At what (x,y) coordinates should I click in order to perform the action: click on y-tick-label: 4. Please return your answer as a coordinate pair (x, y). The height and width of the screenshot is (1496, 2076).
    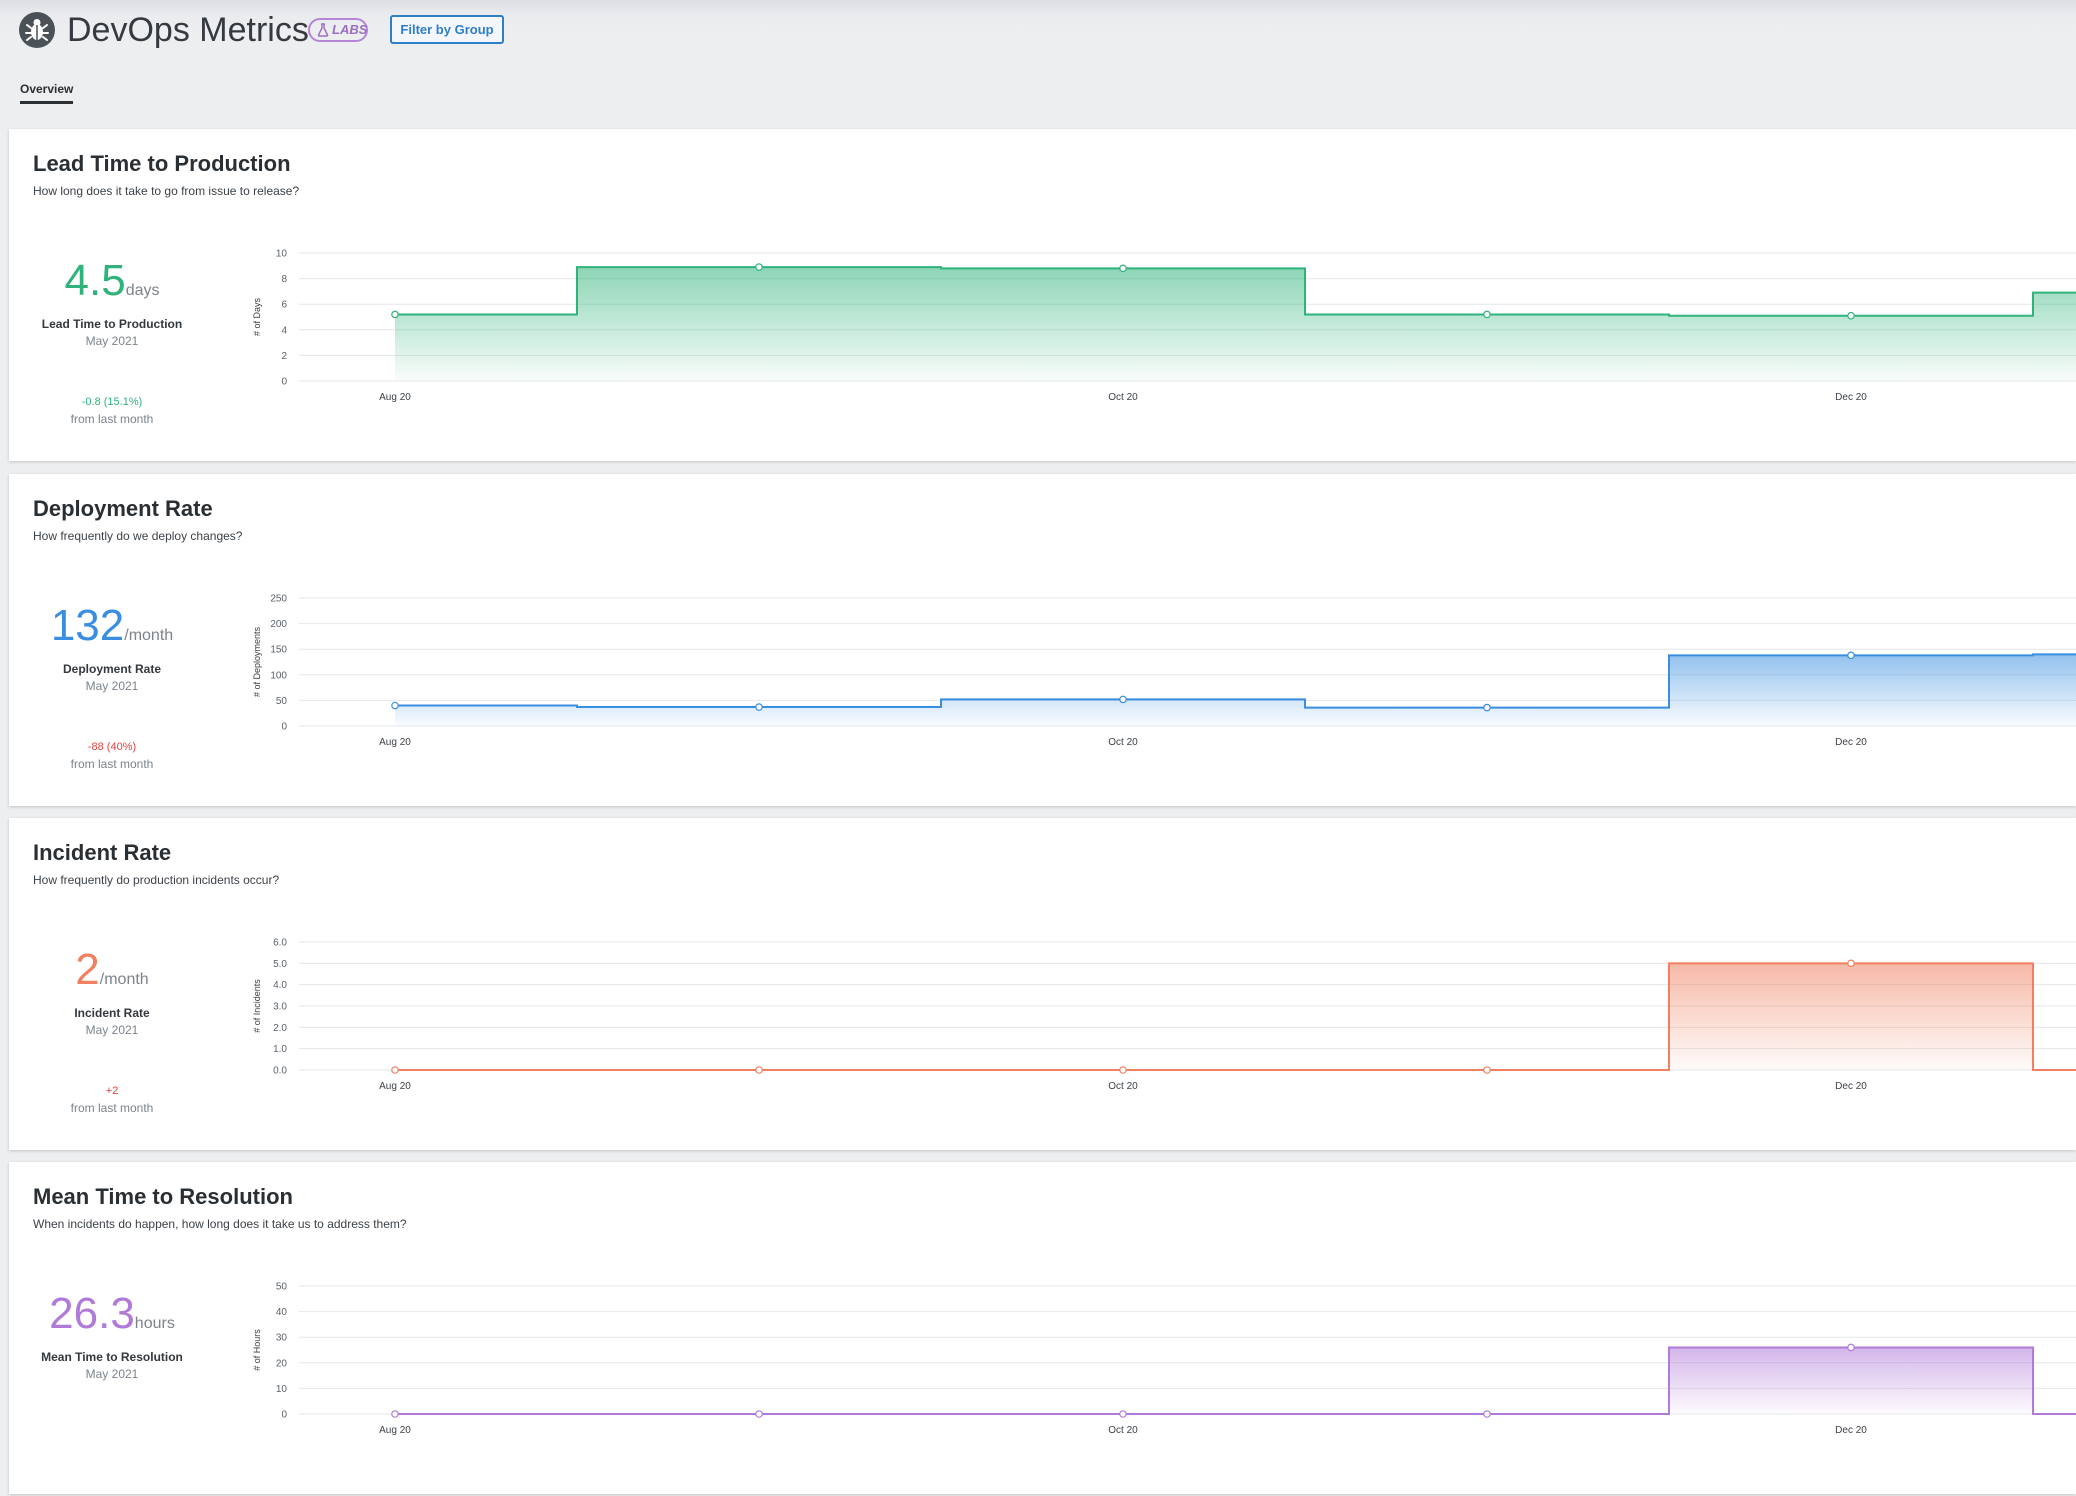
    Looking at the image, I should click on (284, 330).